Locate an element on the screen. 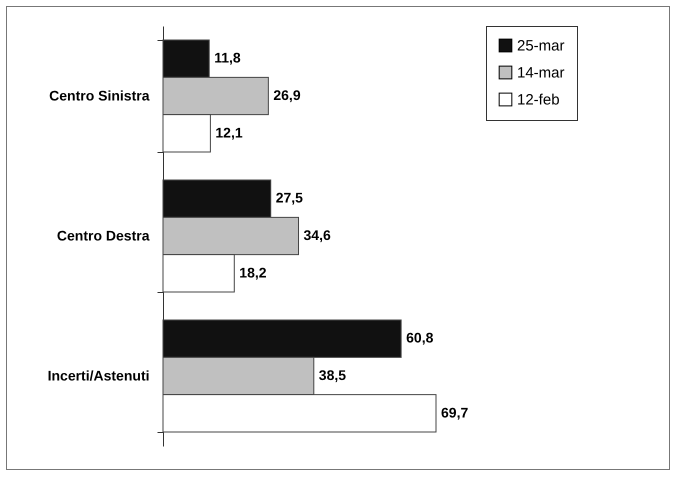 The height and width of the screenshot is (480, 680). data-label: 18,2 is located at coordinates (253, 272).